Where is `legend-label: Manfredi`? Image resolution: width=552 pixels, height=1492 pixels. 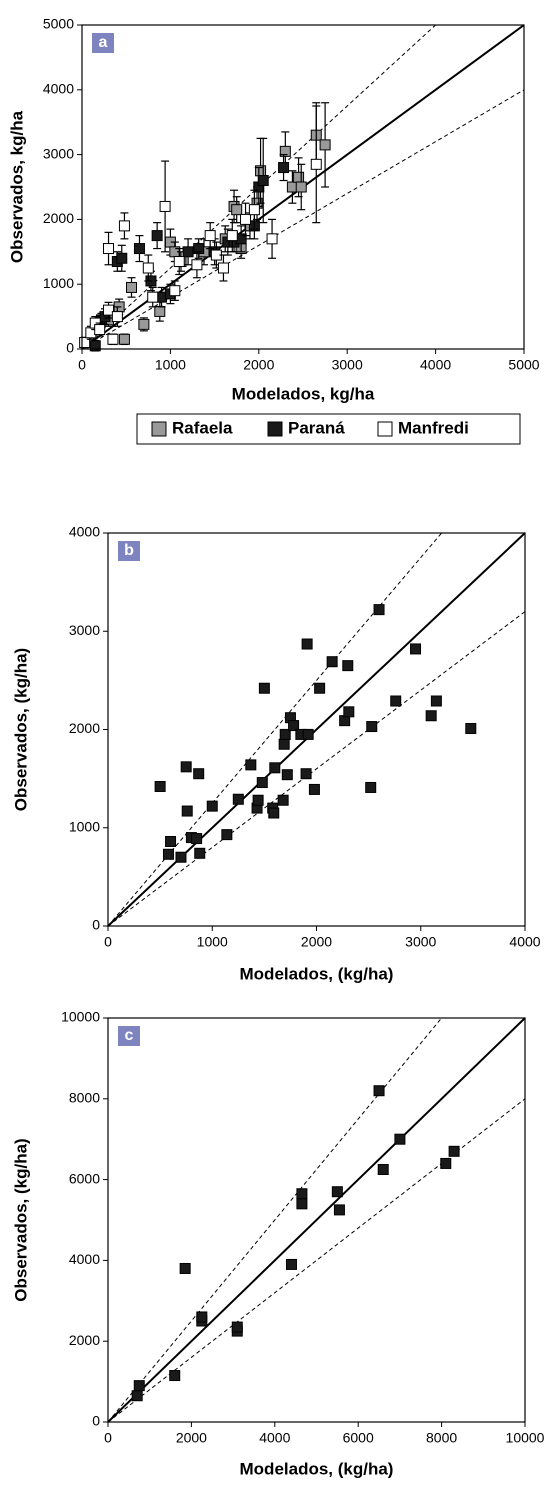 legend-label: Manfredi is located at coordinates (433, 427).